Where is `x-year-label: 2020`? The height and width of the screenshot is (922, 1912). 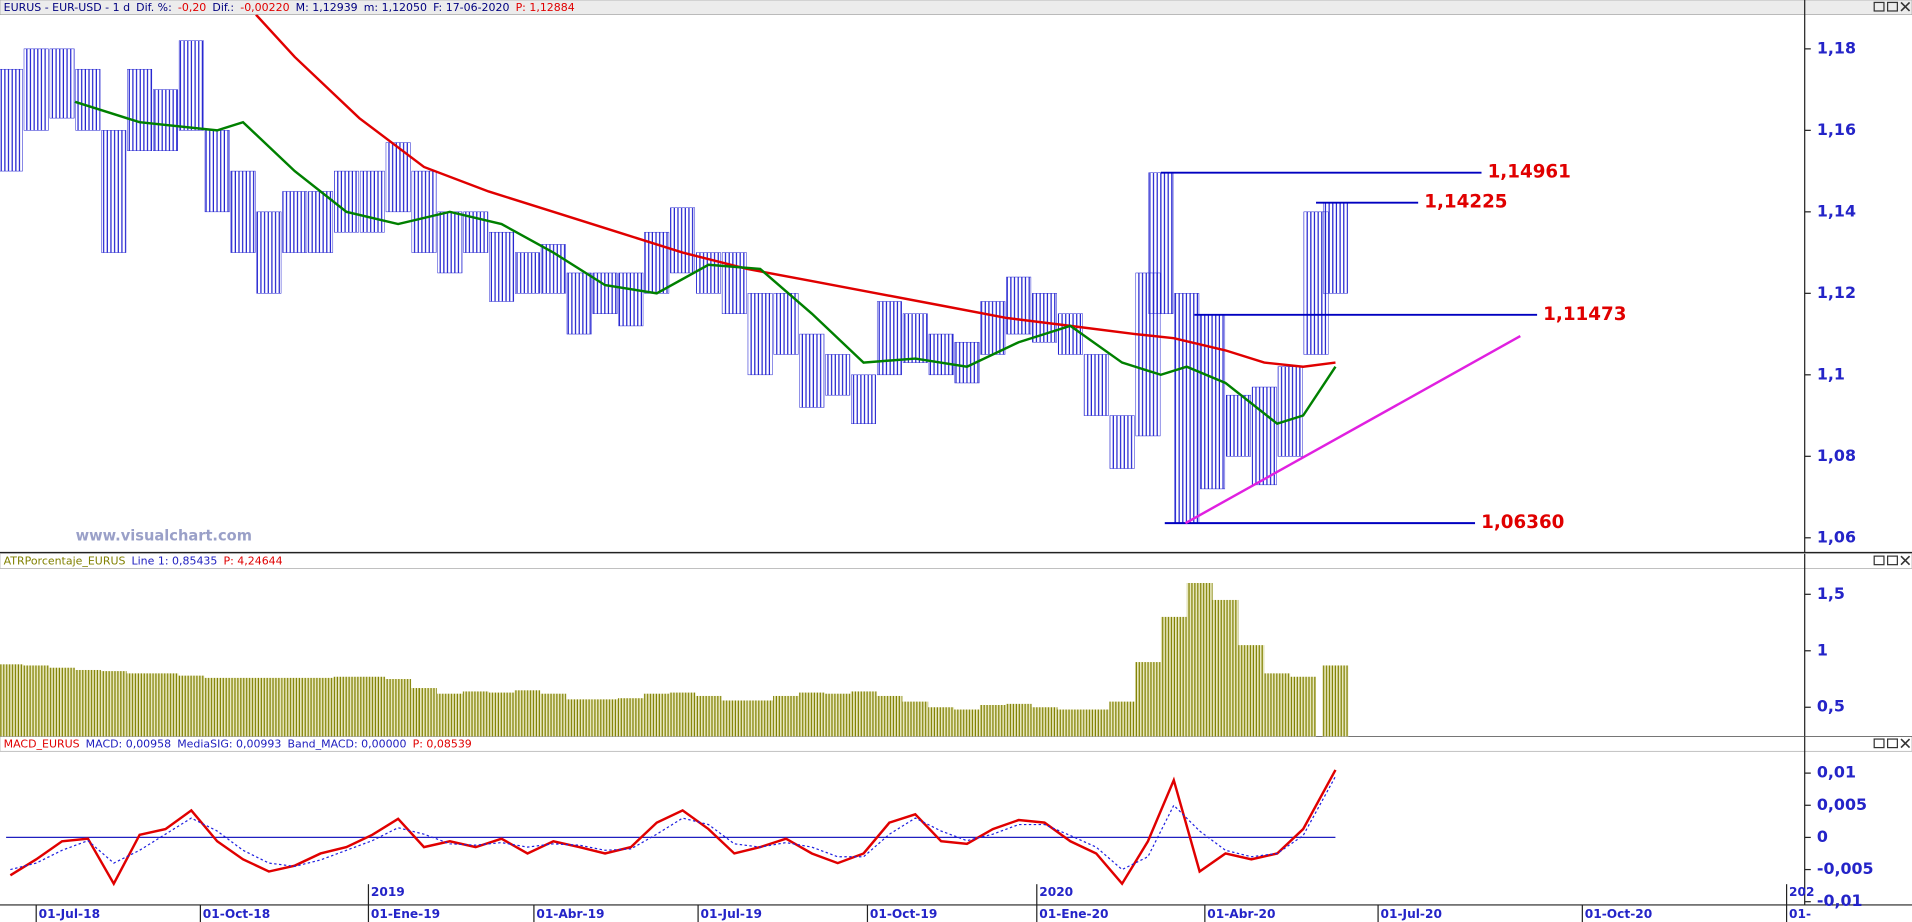
x-year-label: 2020 is located at coordinates (1056, 892).